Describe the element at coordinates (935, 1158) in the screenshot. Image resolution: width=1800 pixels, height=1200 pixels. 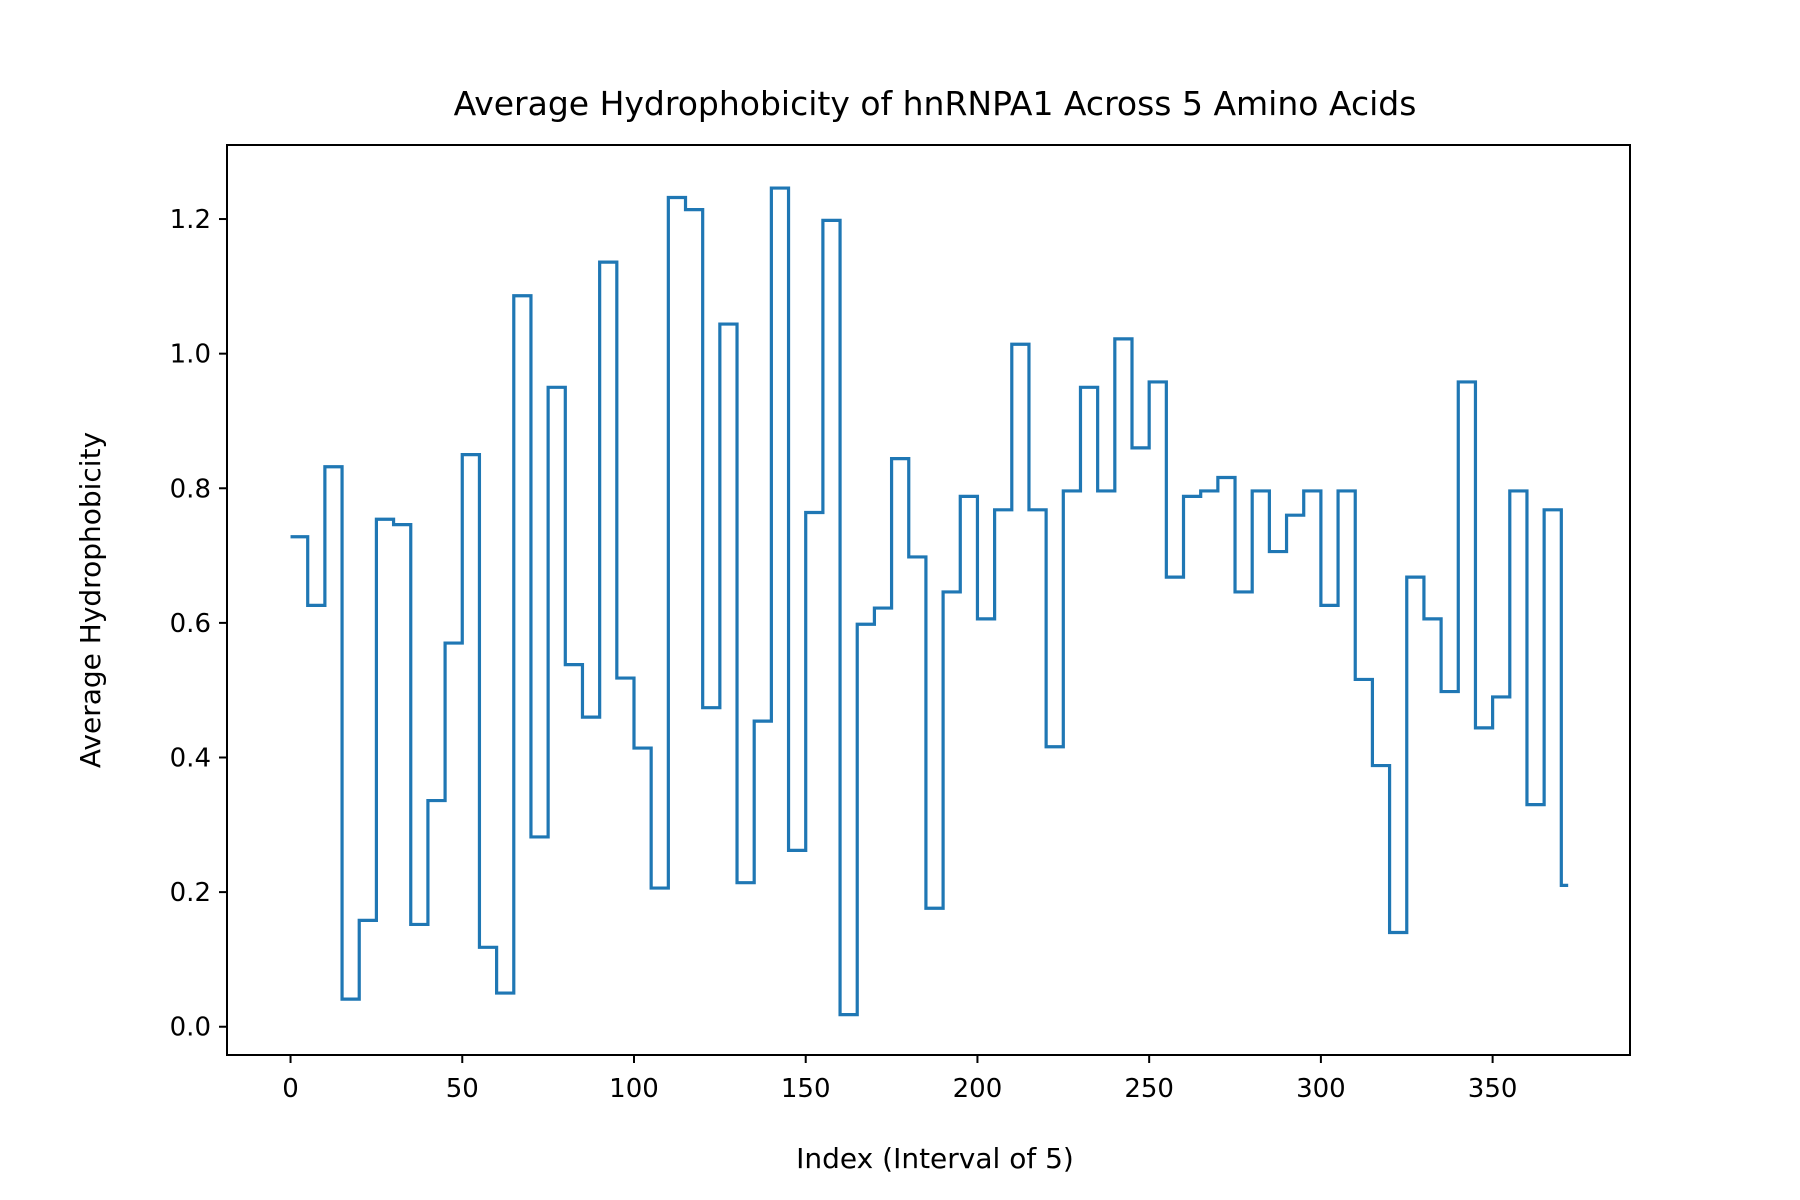
I see `x-axis-label: Index (Interval of 5)` at that location.